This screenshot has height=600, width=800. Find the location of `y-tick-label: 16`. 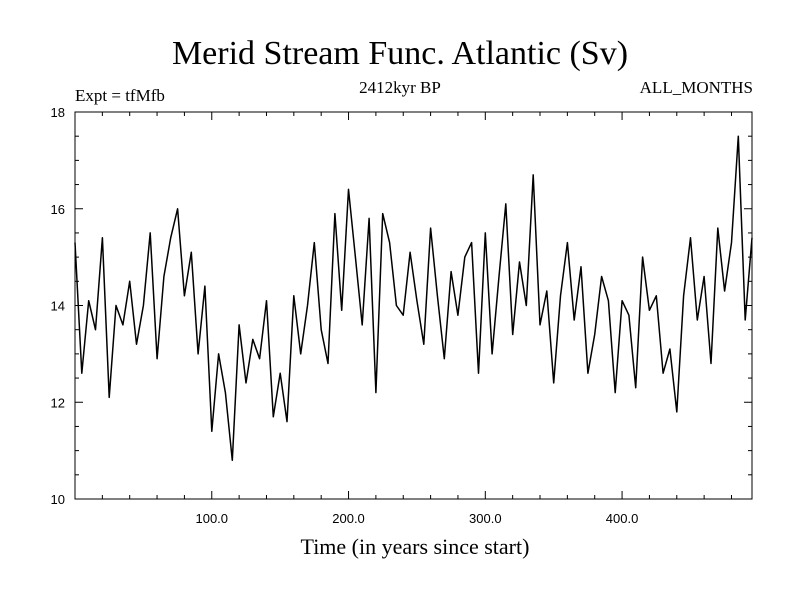

y-tick-label: 16 is located at coordinates (58, 209).